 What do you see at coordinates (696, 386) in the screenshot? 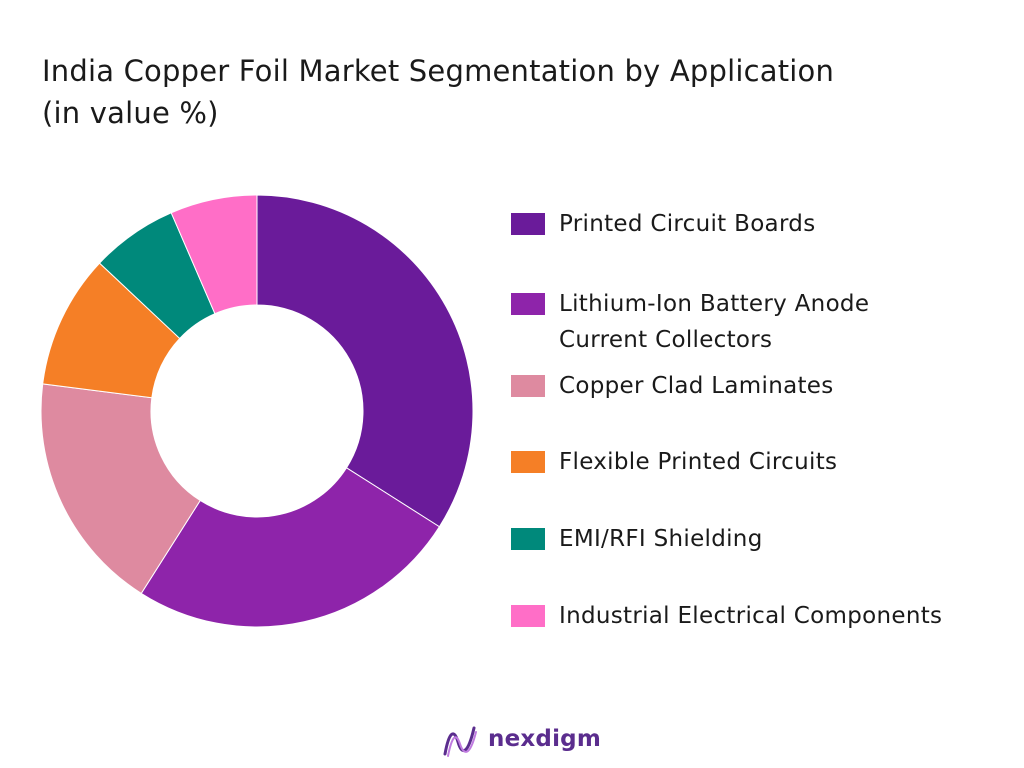
I see `legend-label-3: Copper Clad Laminates` at bounding box center [696, 386].